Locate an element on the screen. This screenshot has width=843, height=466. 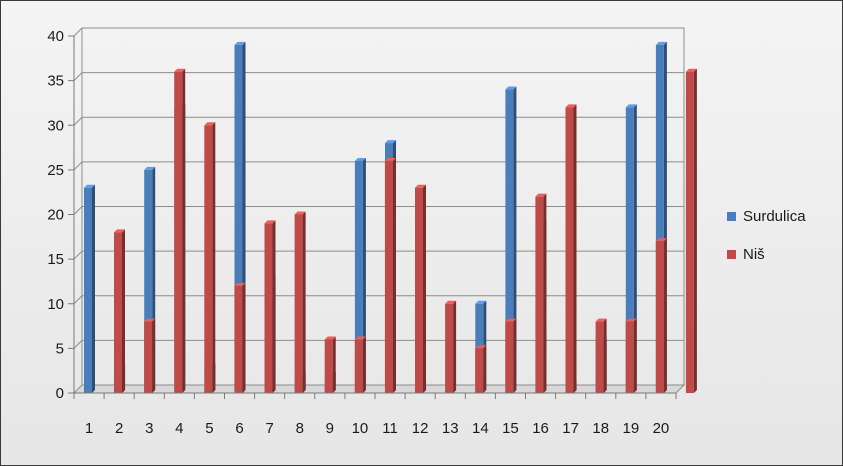
x-tick-label: 5 is located at coordinates (209, 428).